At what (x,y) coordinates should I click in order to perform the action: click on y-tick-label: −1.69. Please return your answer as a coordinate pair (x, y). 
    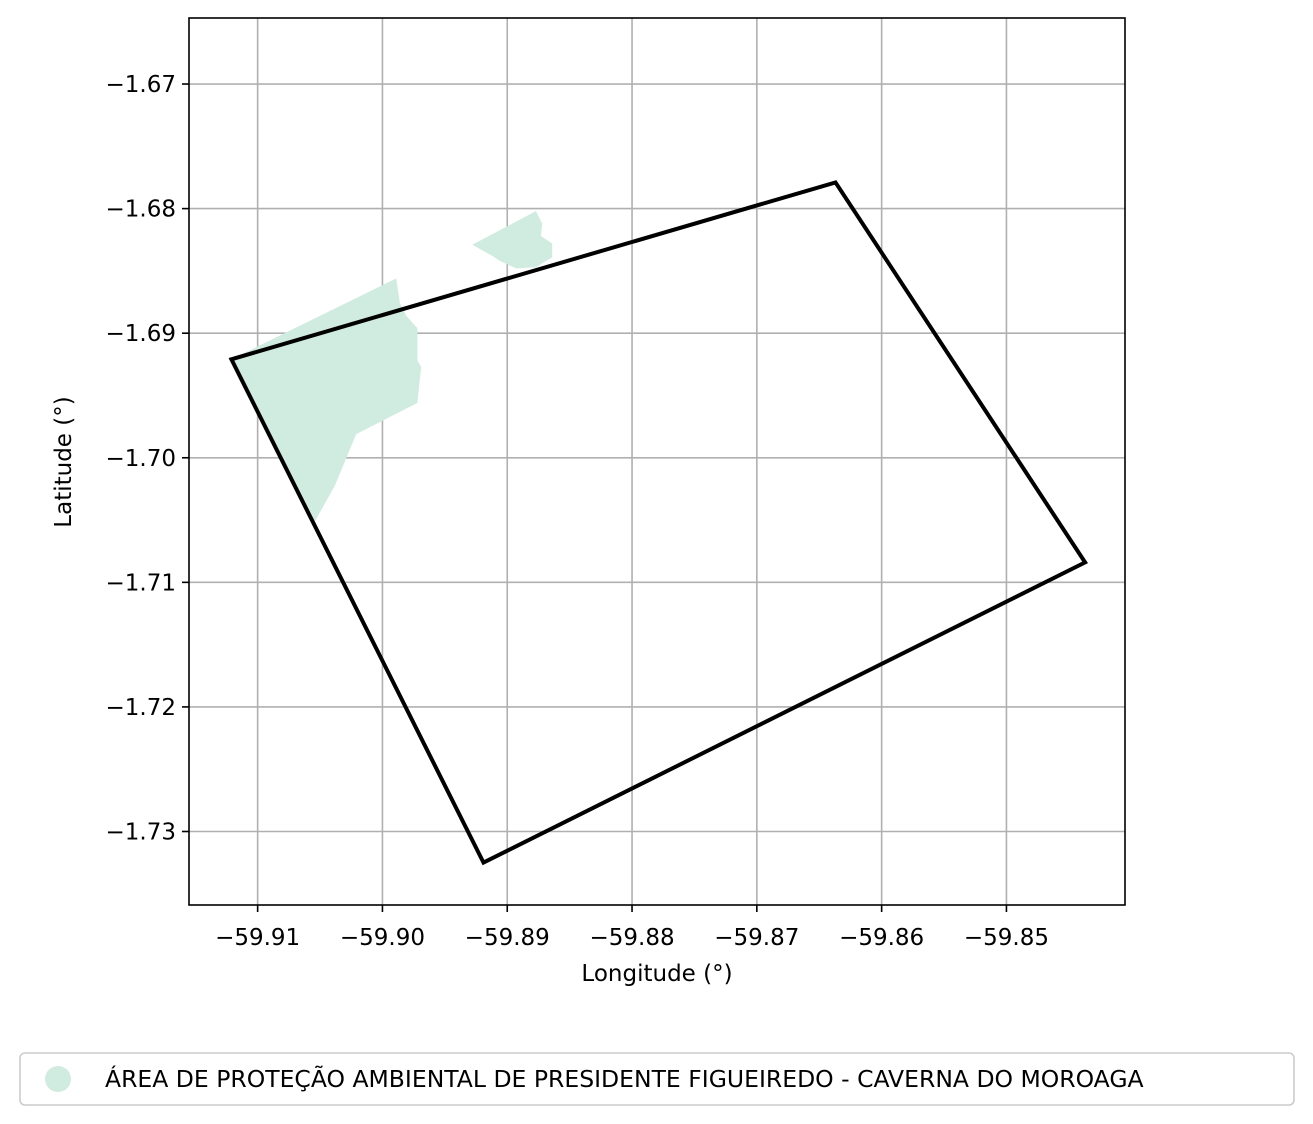
    Looking at the image, I should click on (141, 334).